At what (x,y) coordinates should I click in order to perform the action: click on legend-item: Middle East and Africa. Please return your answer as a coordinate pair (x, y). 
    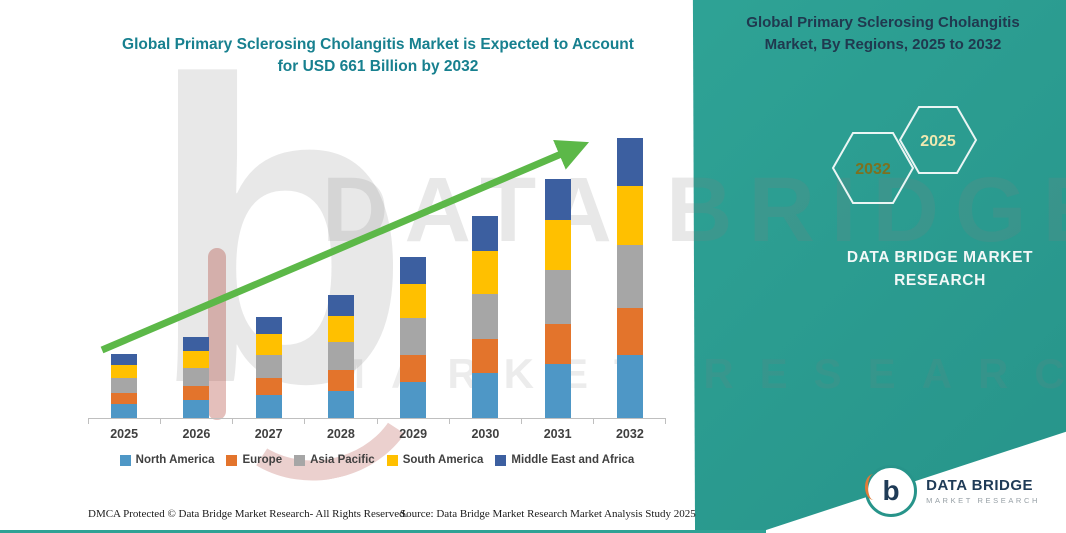
    Looking at the image, I should click on (564, 460).